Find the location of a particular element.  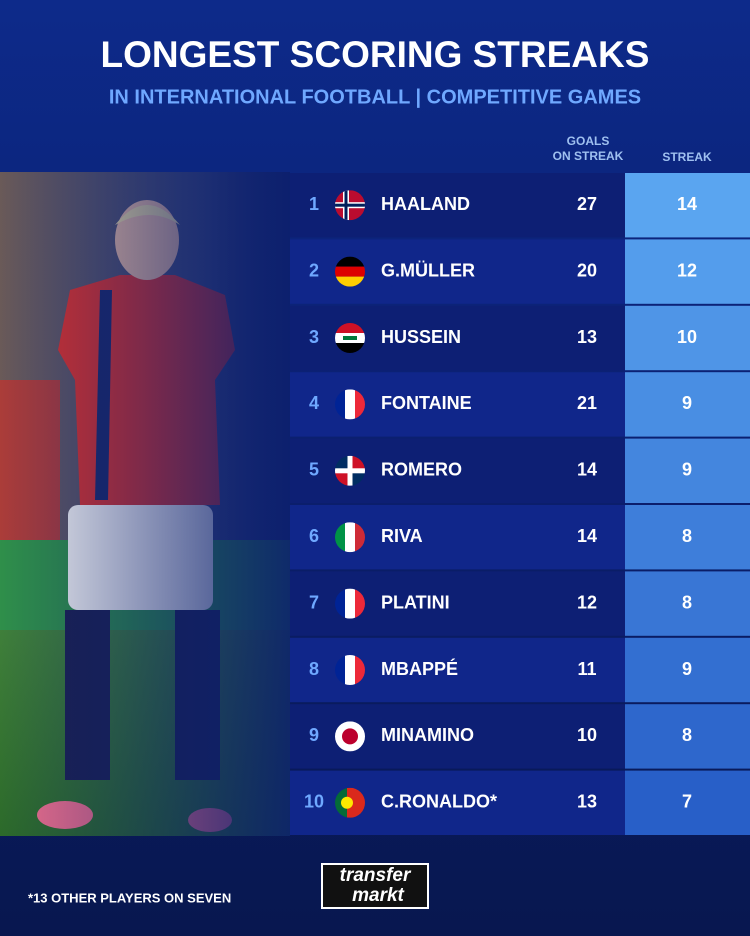

goals-on-streak: 20 is located at coordinates (587, 270).